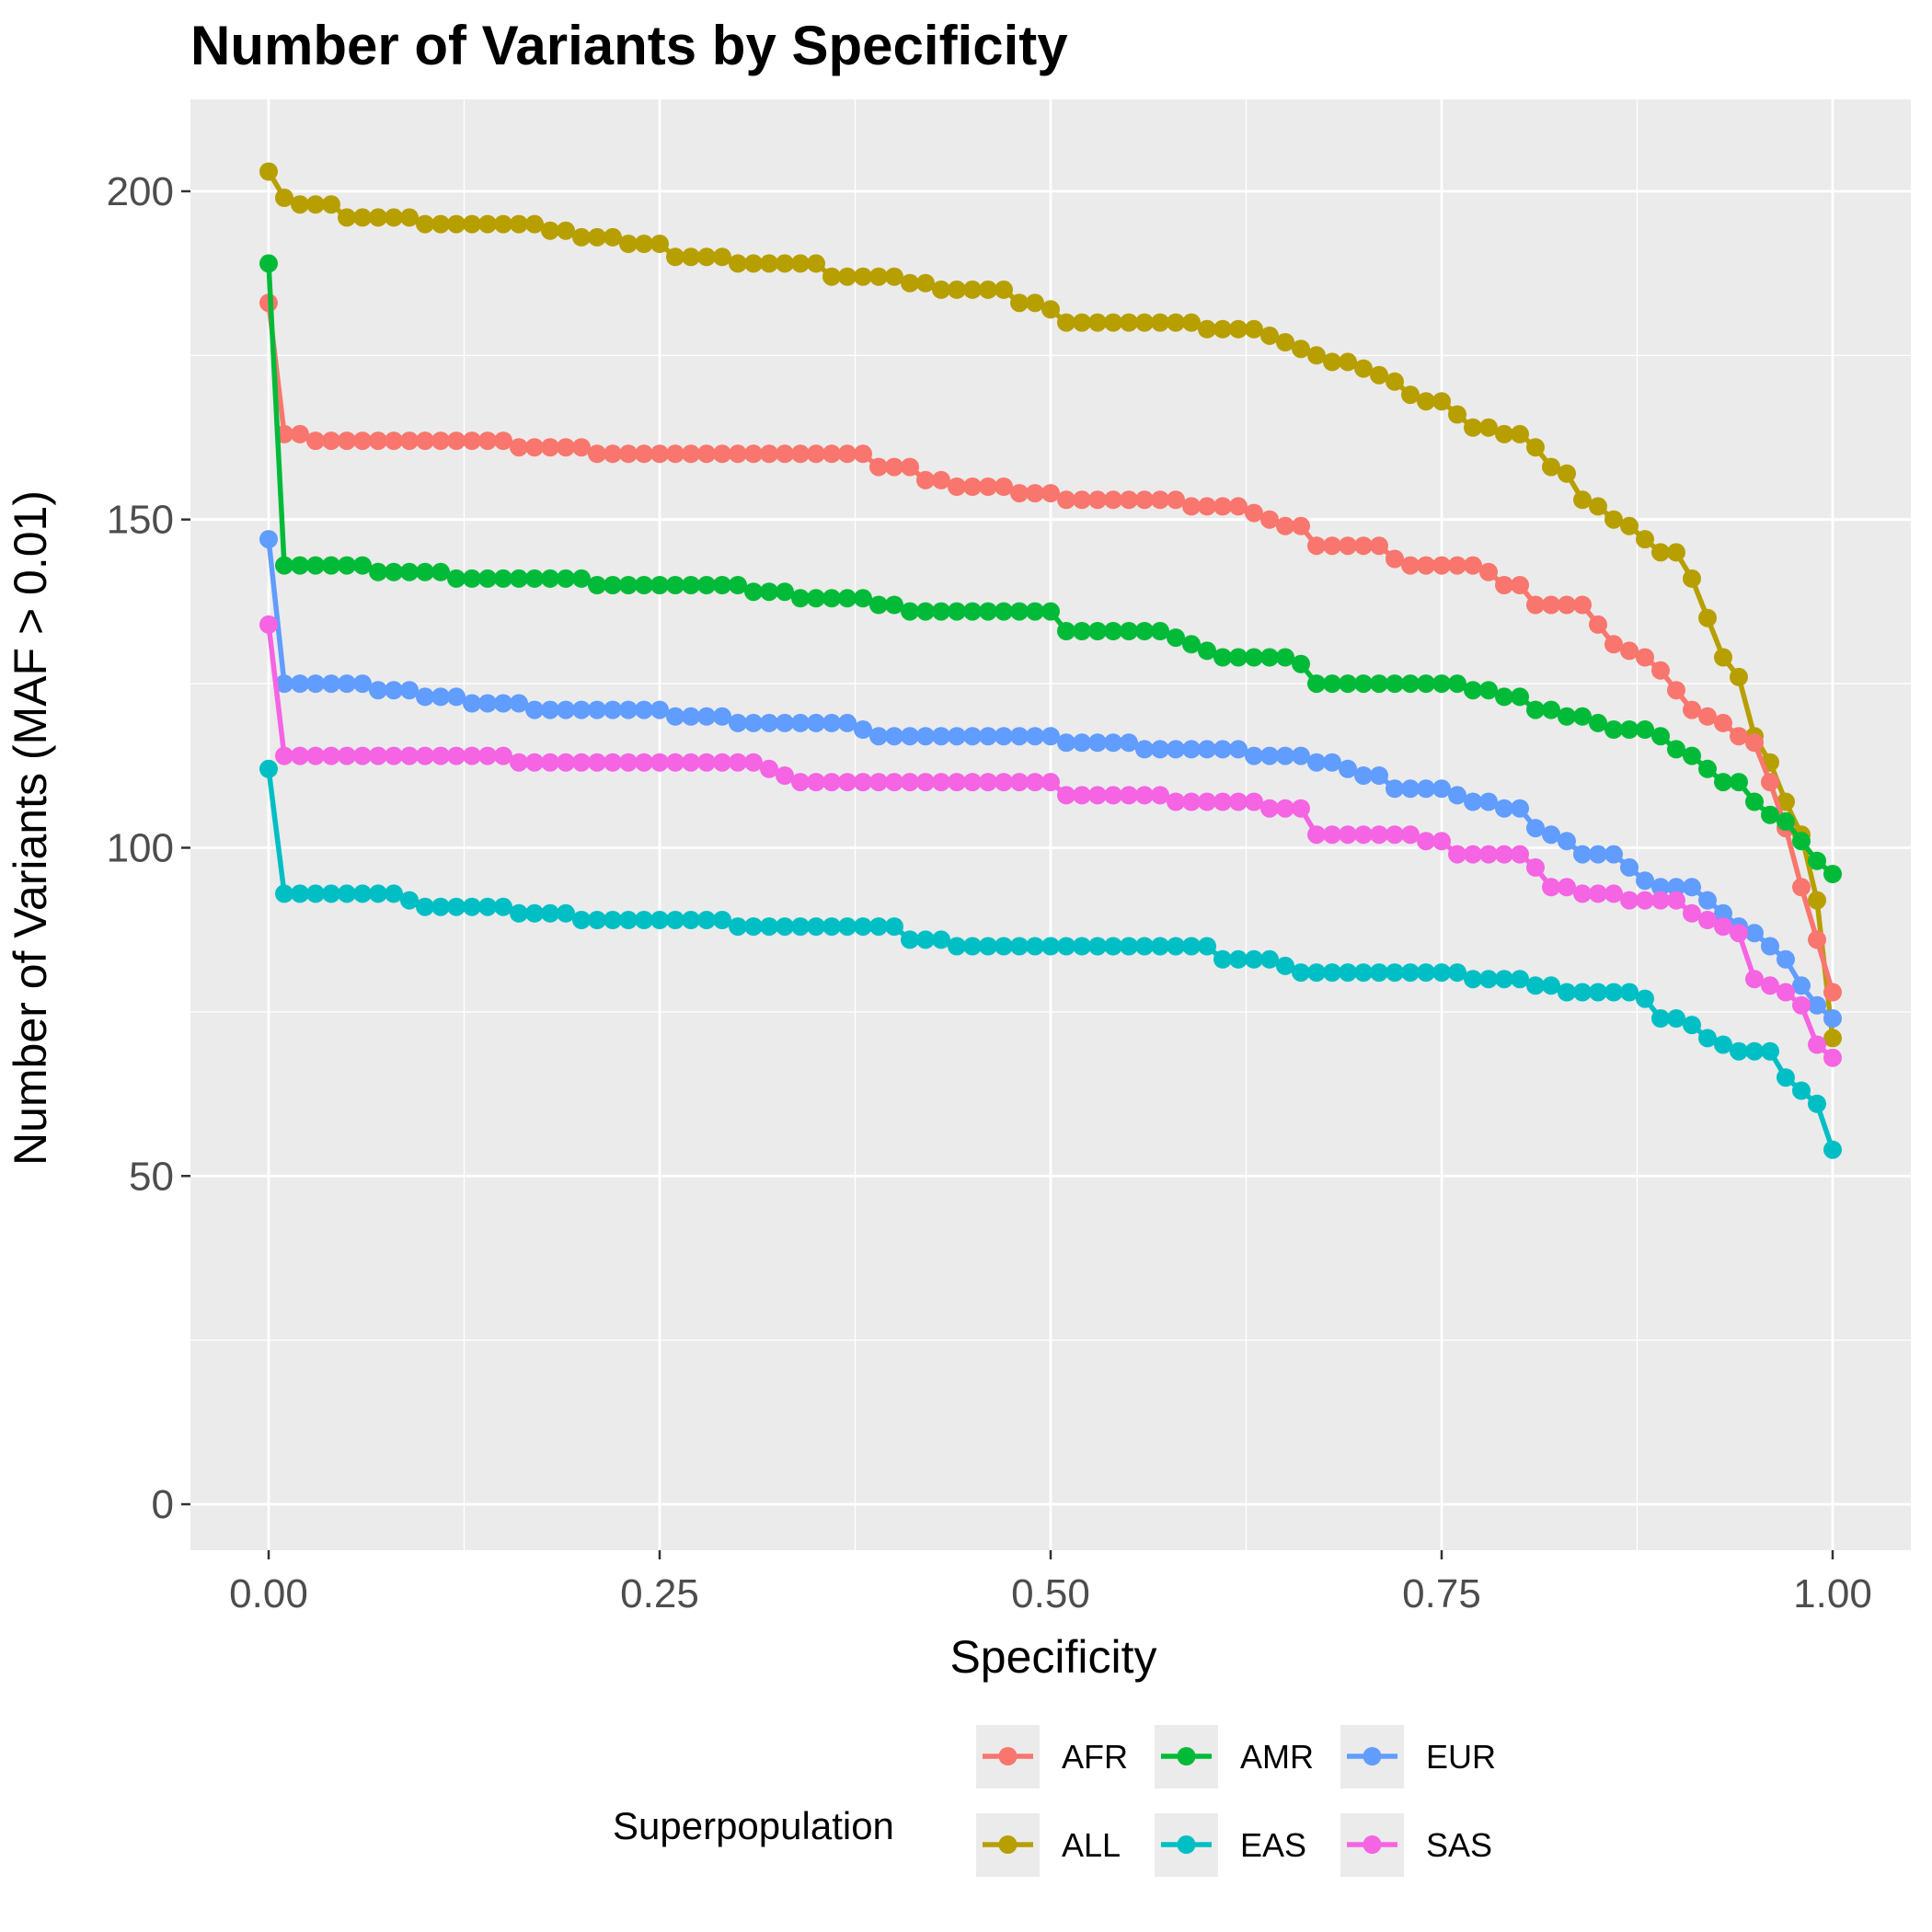  I want to click on legend-item-amr: AMR, so click(1234, 1756).